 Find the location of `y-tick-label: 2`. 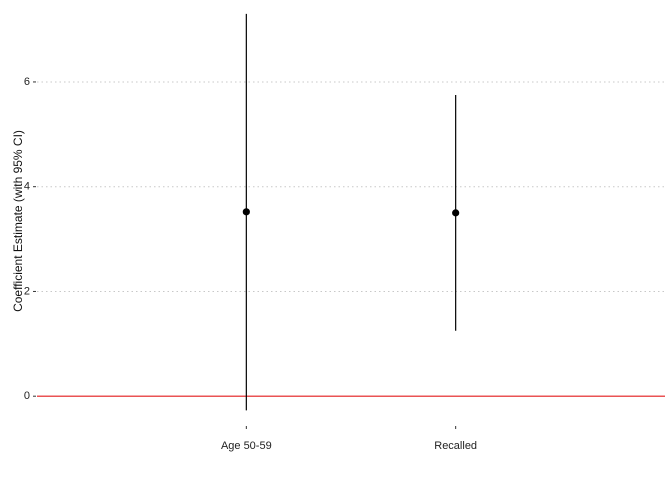

y-tick-label: 2 is located at coordinates (27, 291).